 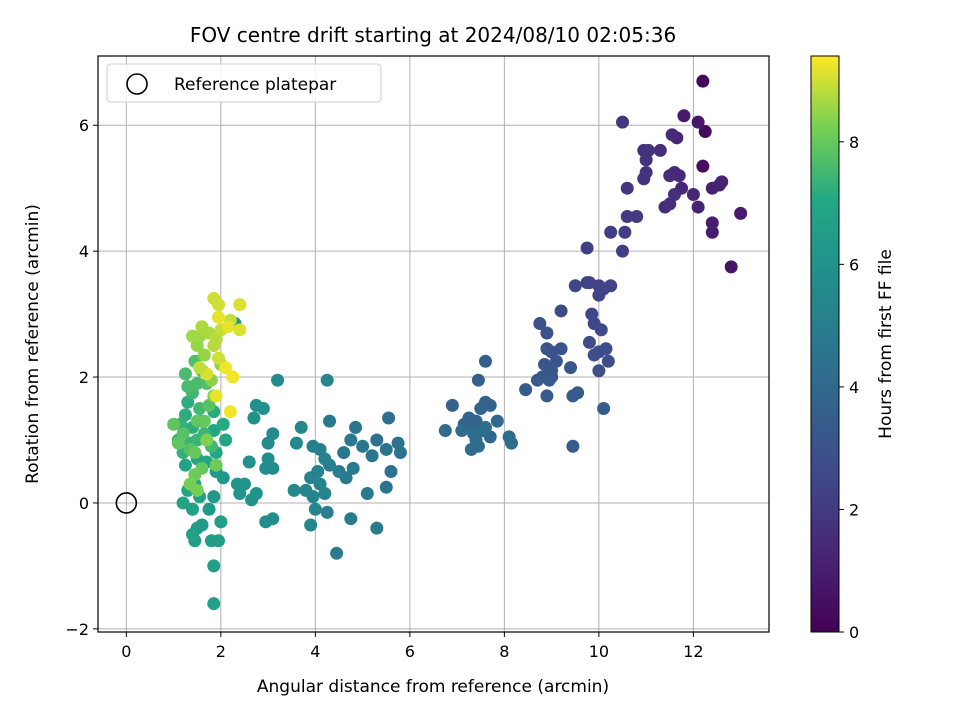 What do you see at coordinates (854, 509) in the screenshot?
I see `colorbar-tick-label: 2` at bounding box center [854, 509].